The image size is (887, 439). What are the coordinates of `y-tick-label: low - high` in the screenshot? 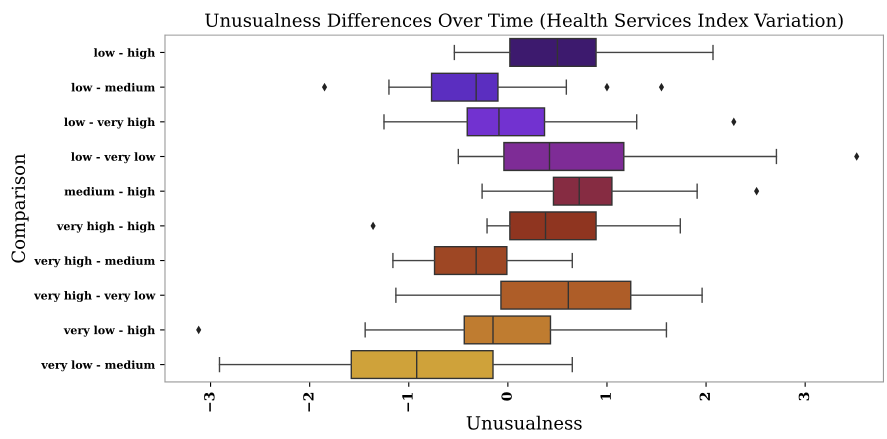 It's located at (125, 54).